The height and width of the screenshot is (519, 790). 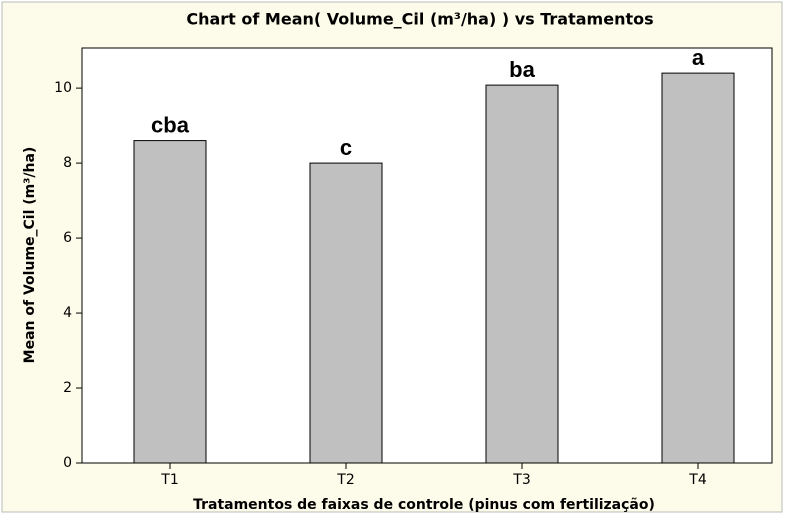 What do you see at coordinates (67, 238) in the screenshot?
I see `y-tick-label: 6` at bounding box center [67, 238].